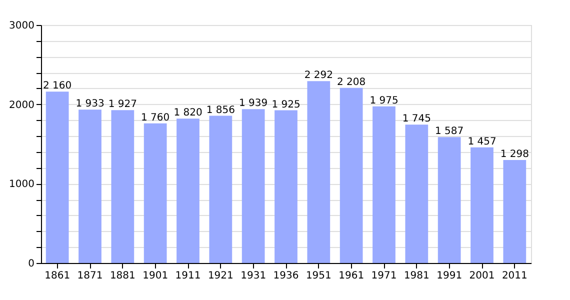  Describe the element at coordinates (21, 26) in the screenshot. I see `y-tick-label: 3000` at that location.